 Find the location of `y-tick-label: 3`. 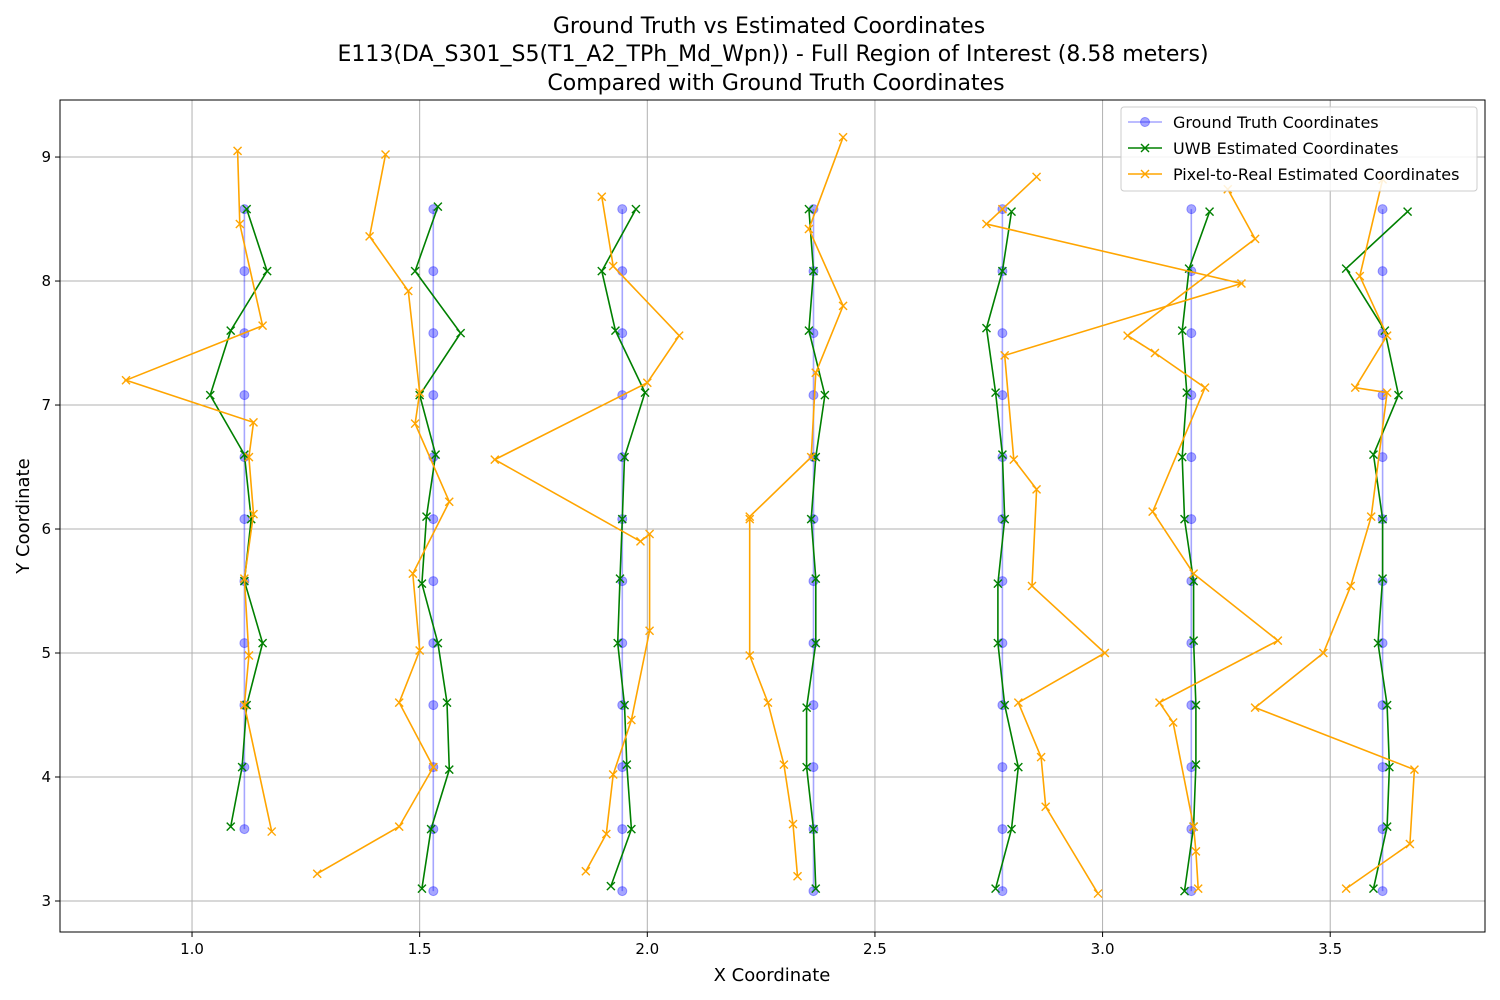

y-tick-label: 3 is located at coordinates (46, 901).